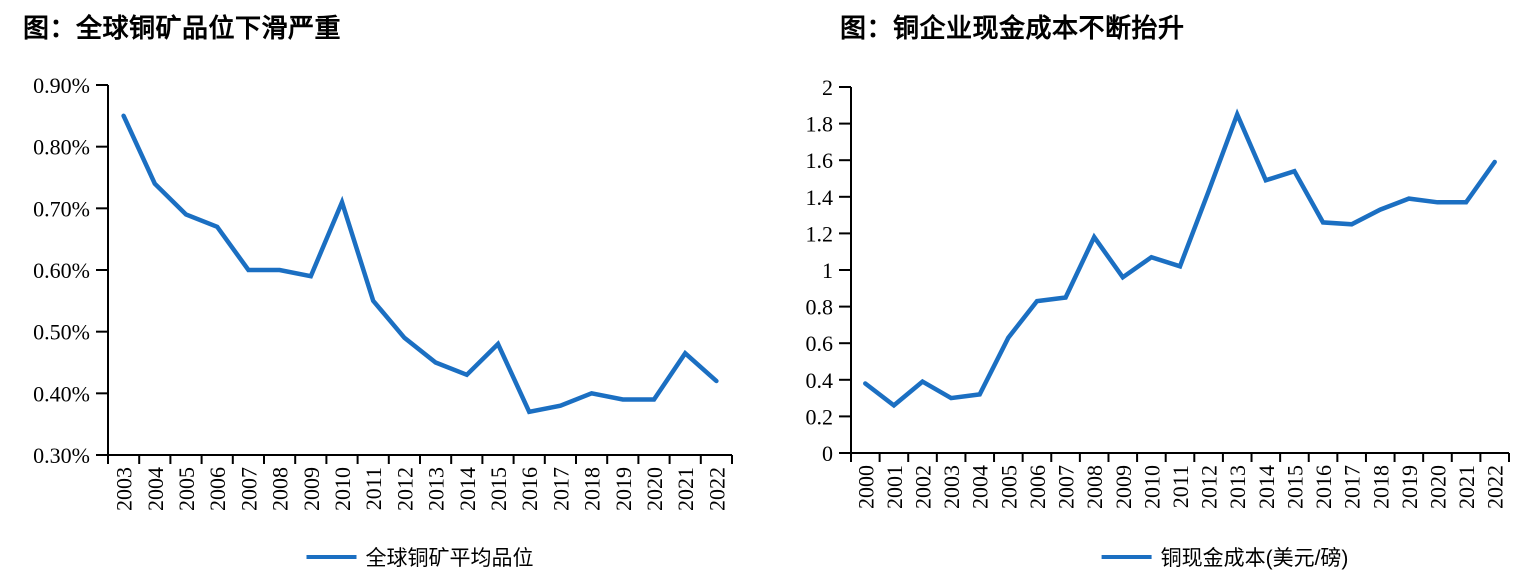  I want to click on y-axis-tick-label: 0.90%, so click(61, 85).